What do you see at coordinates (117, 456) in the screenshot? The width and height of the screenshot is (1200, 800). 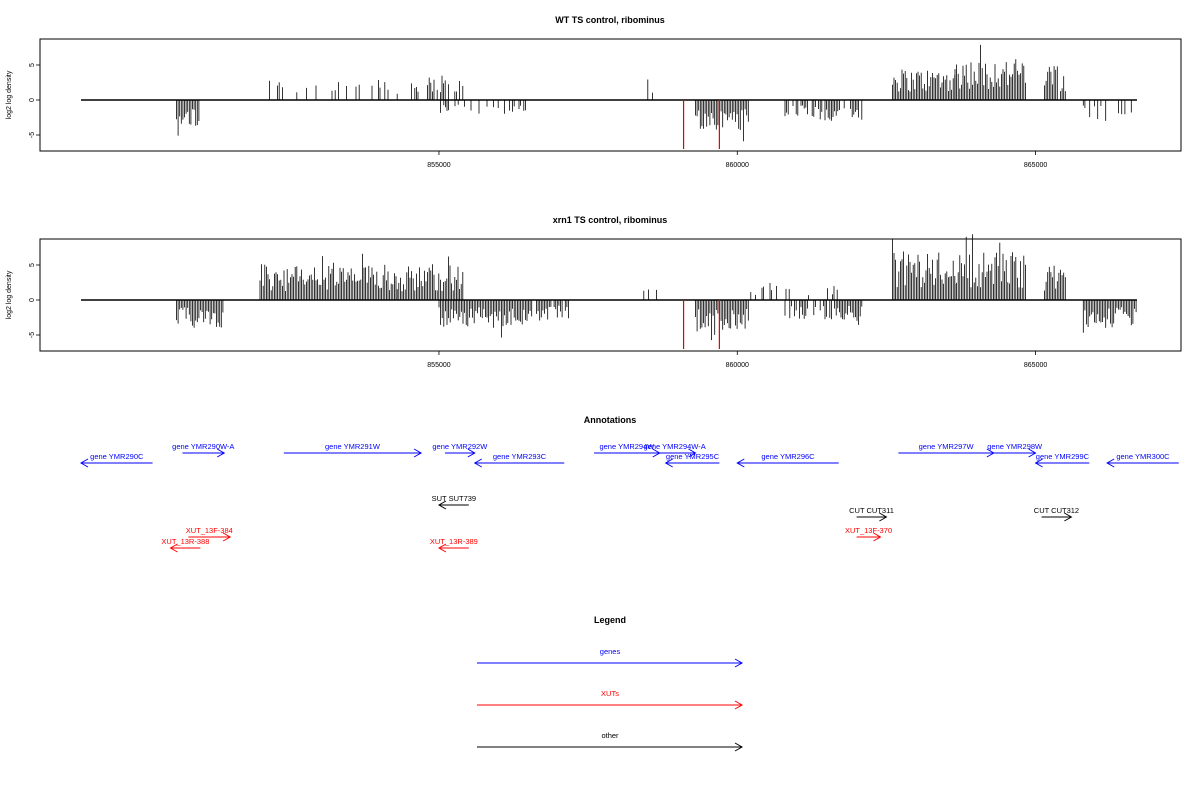 I see `annotation-label: gene YMR290C` at bounding box center [117, 456].